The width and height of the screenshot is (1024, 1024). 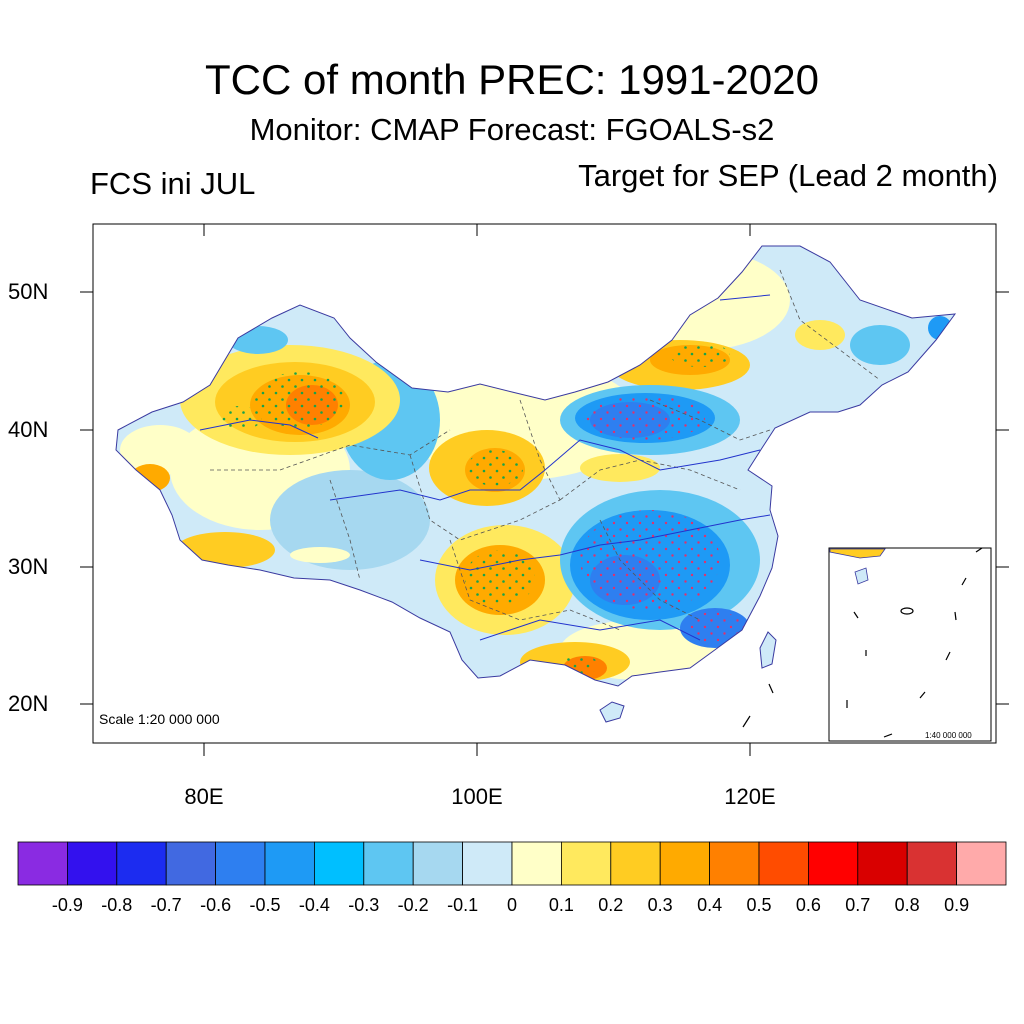 What do you see at coordinates (463, 905) in the screenshot?
I see `colorbar-label: -0.1` at bounding box center [463, 905].